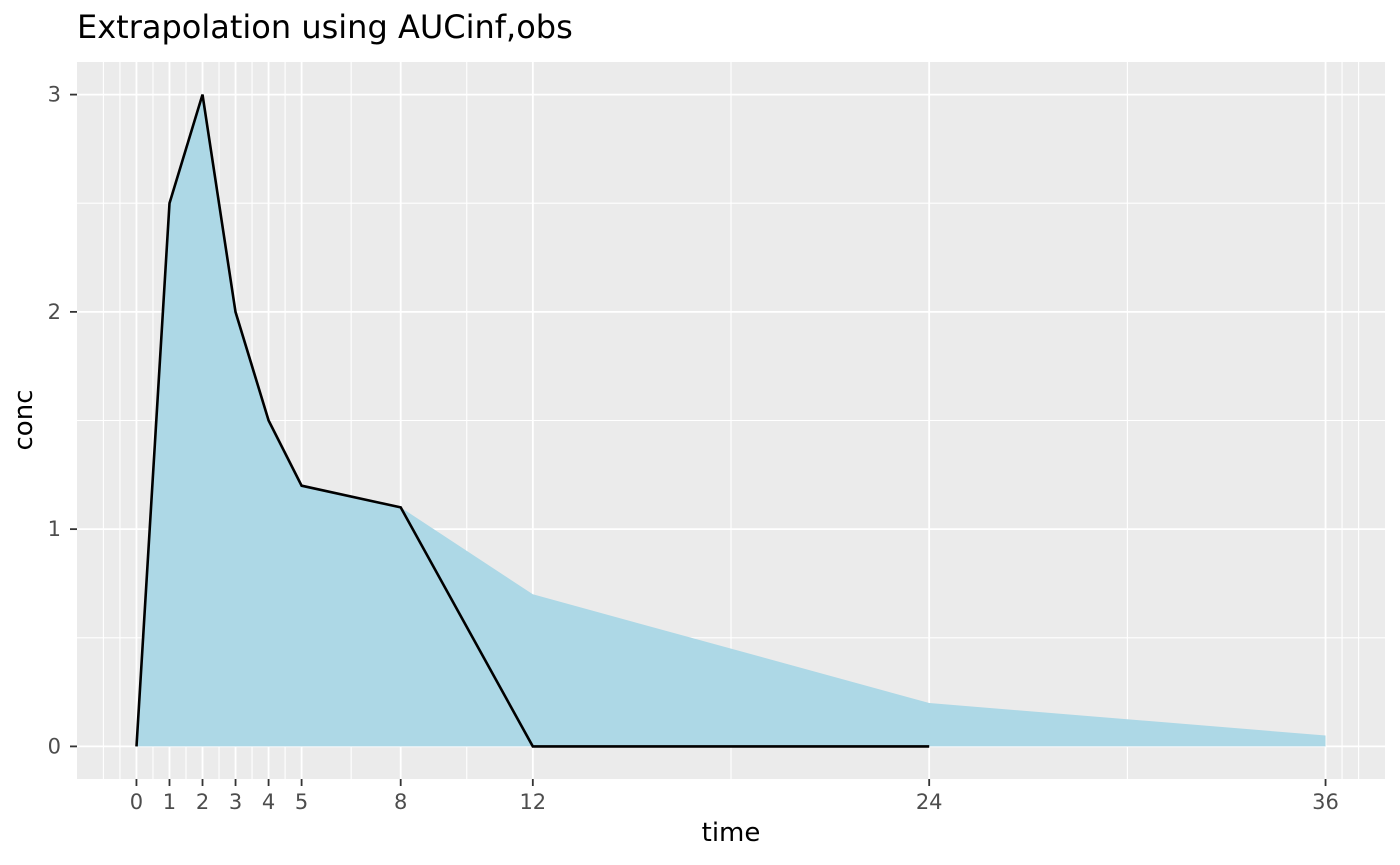  I want to click on x-tick-label: 36, so click(1325, 802).